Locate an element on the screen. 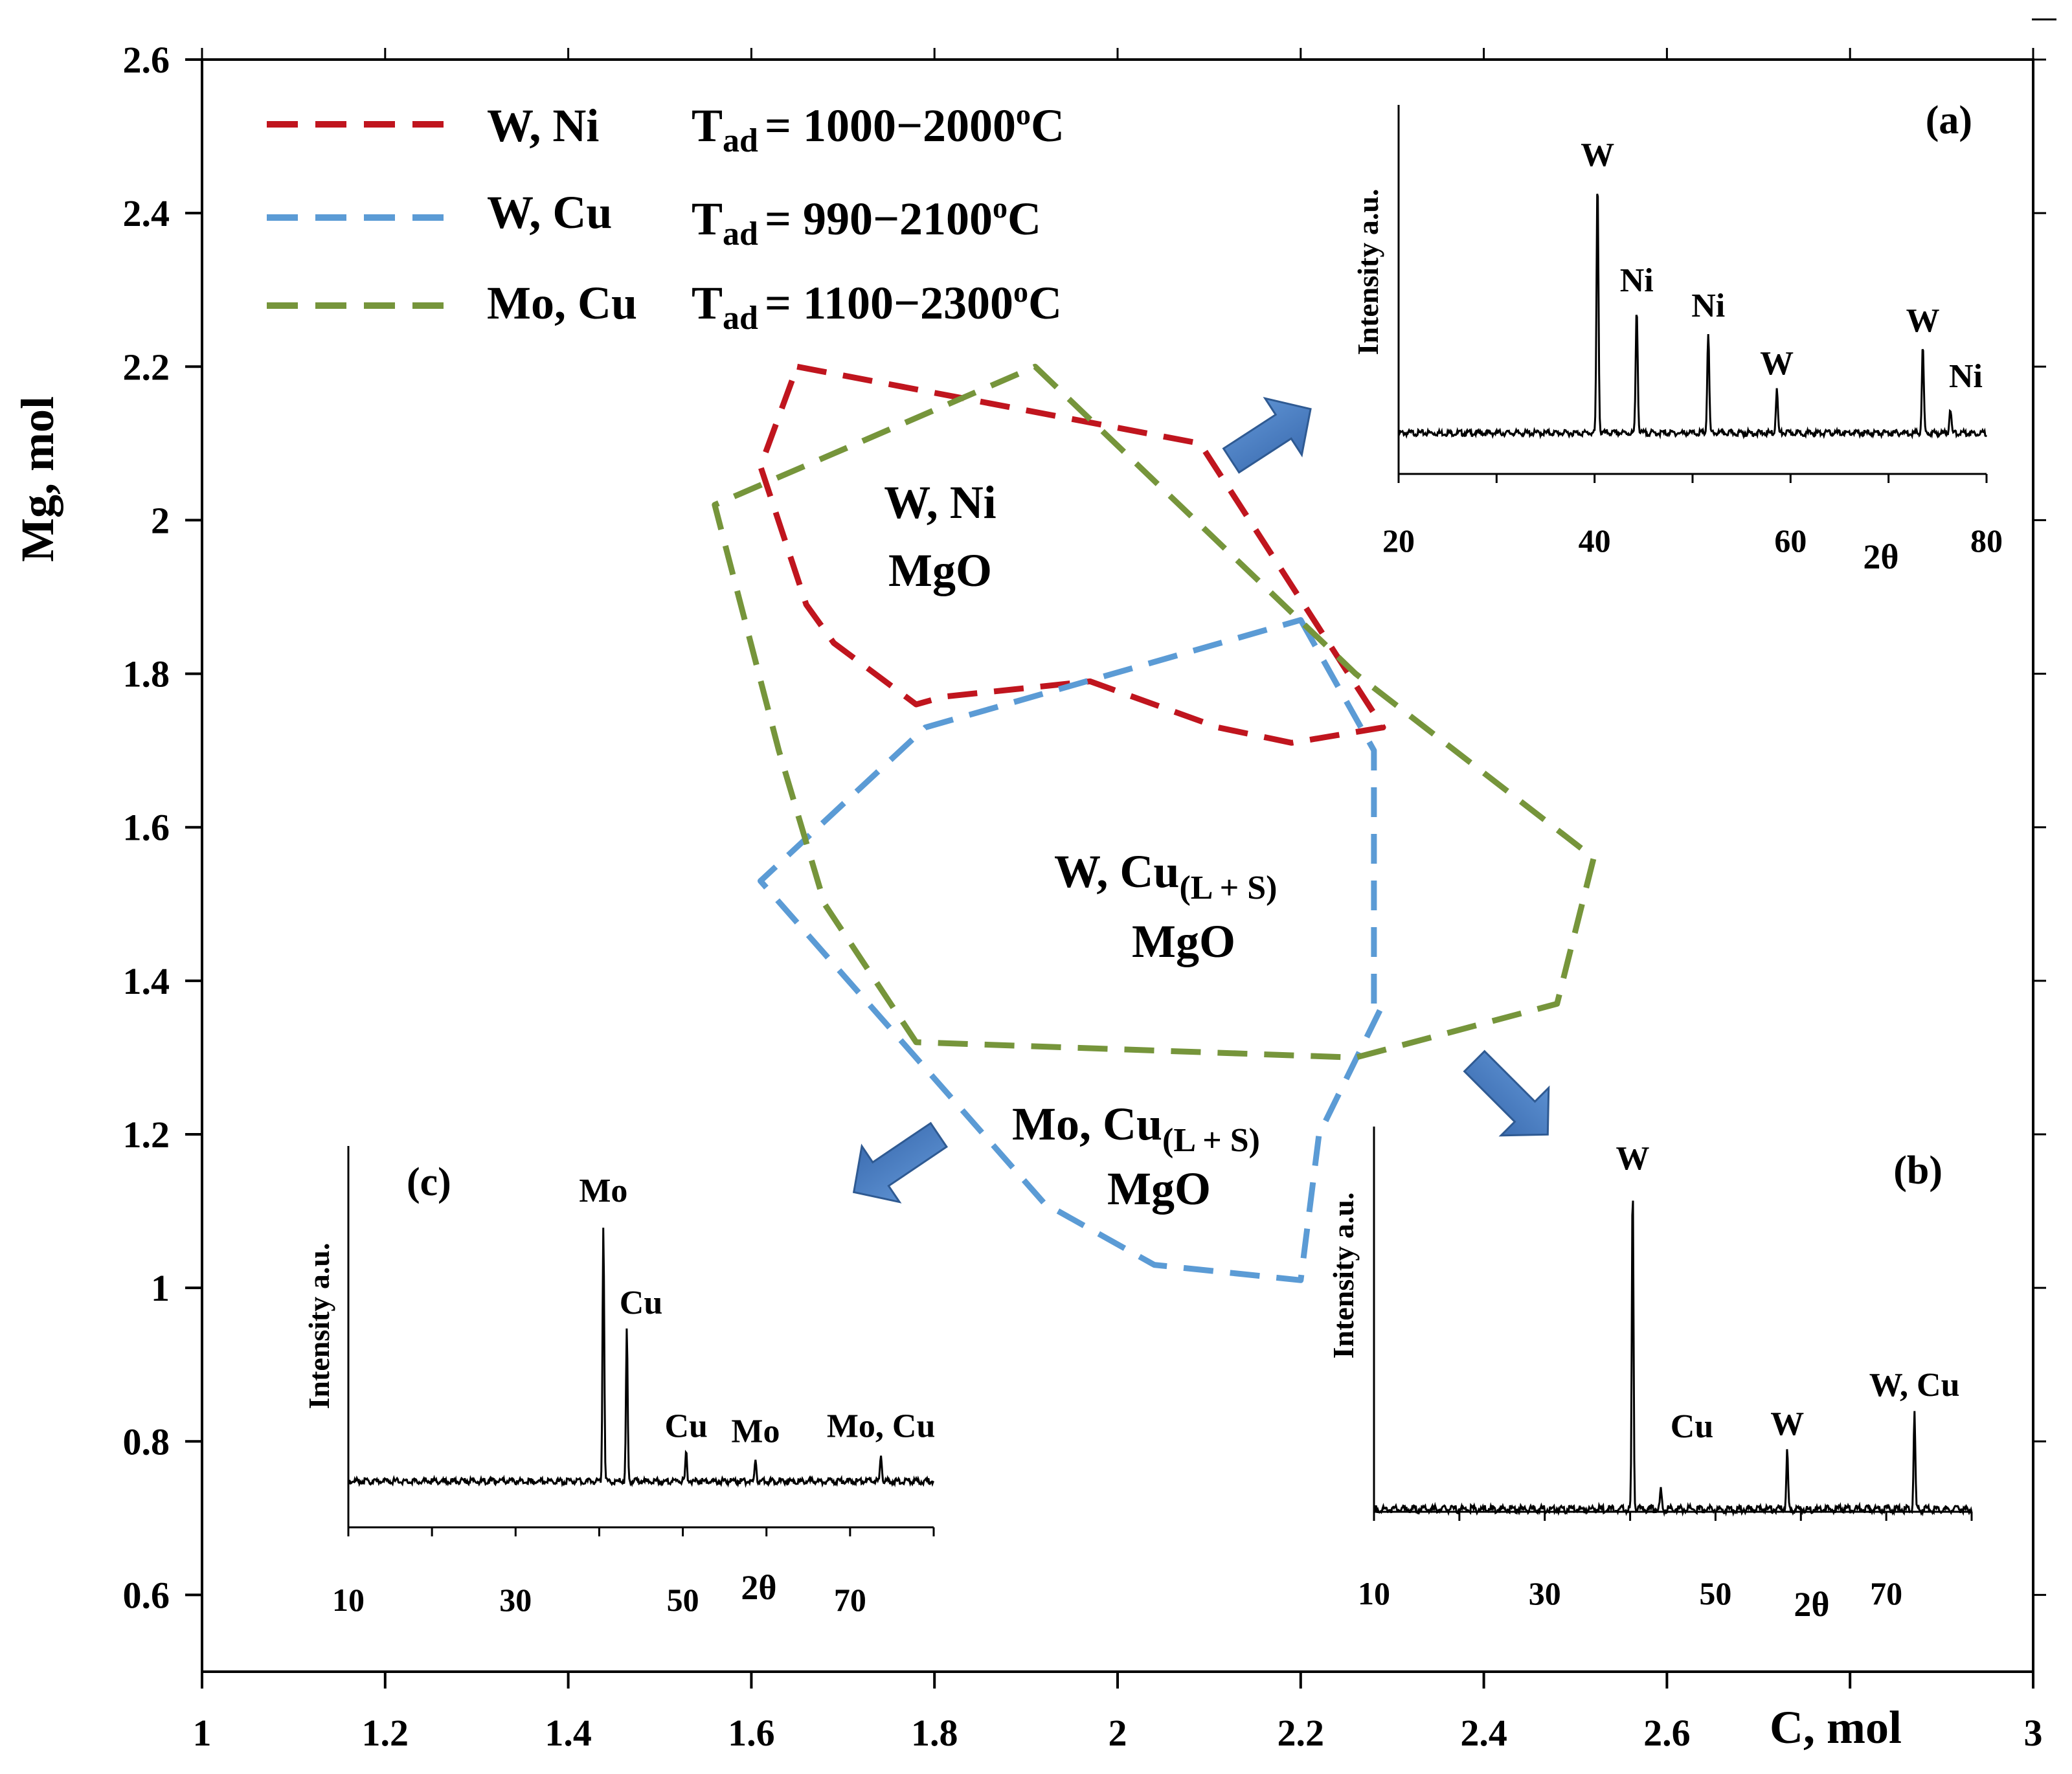  legend-label-mo-cu: Mo, Cu is located at coordinates (562, 303).